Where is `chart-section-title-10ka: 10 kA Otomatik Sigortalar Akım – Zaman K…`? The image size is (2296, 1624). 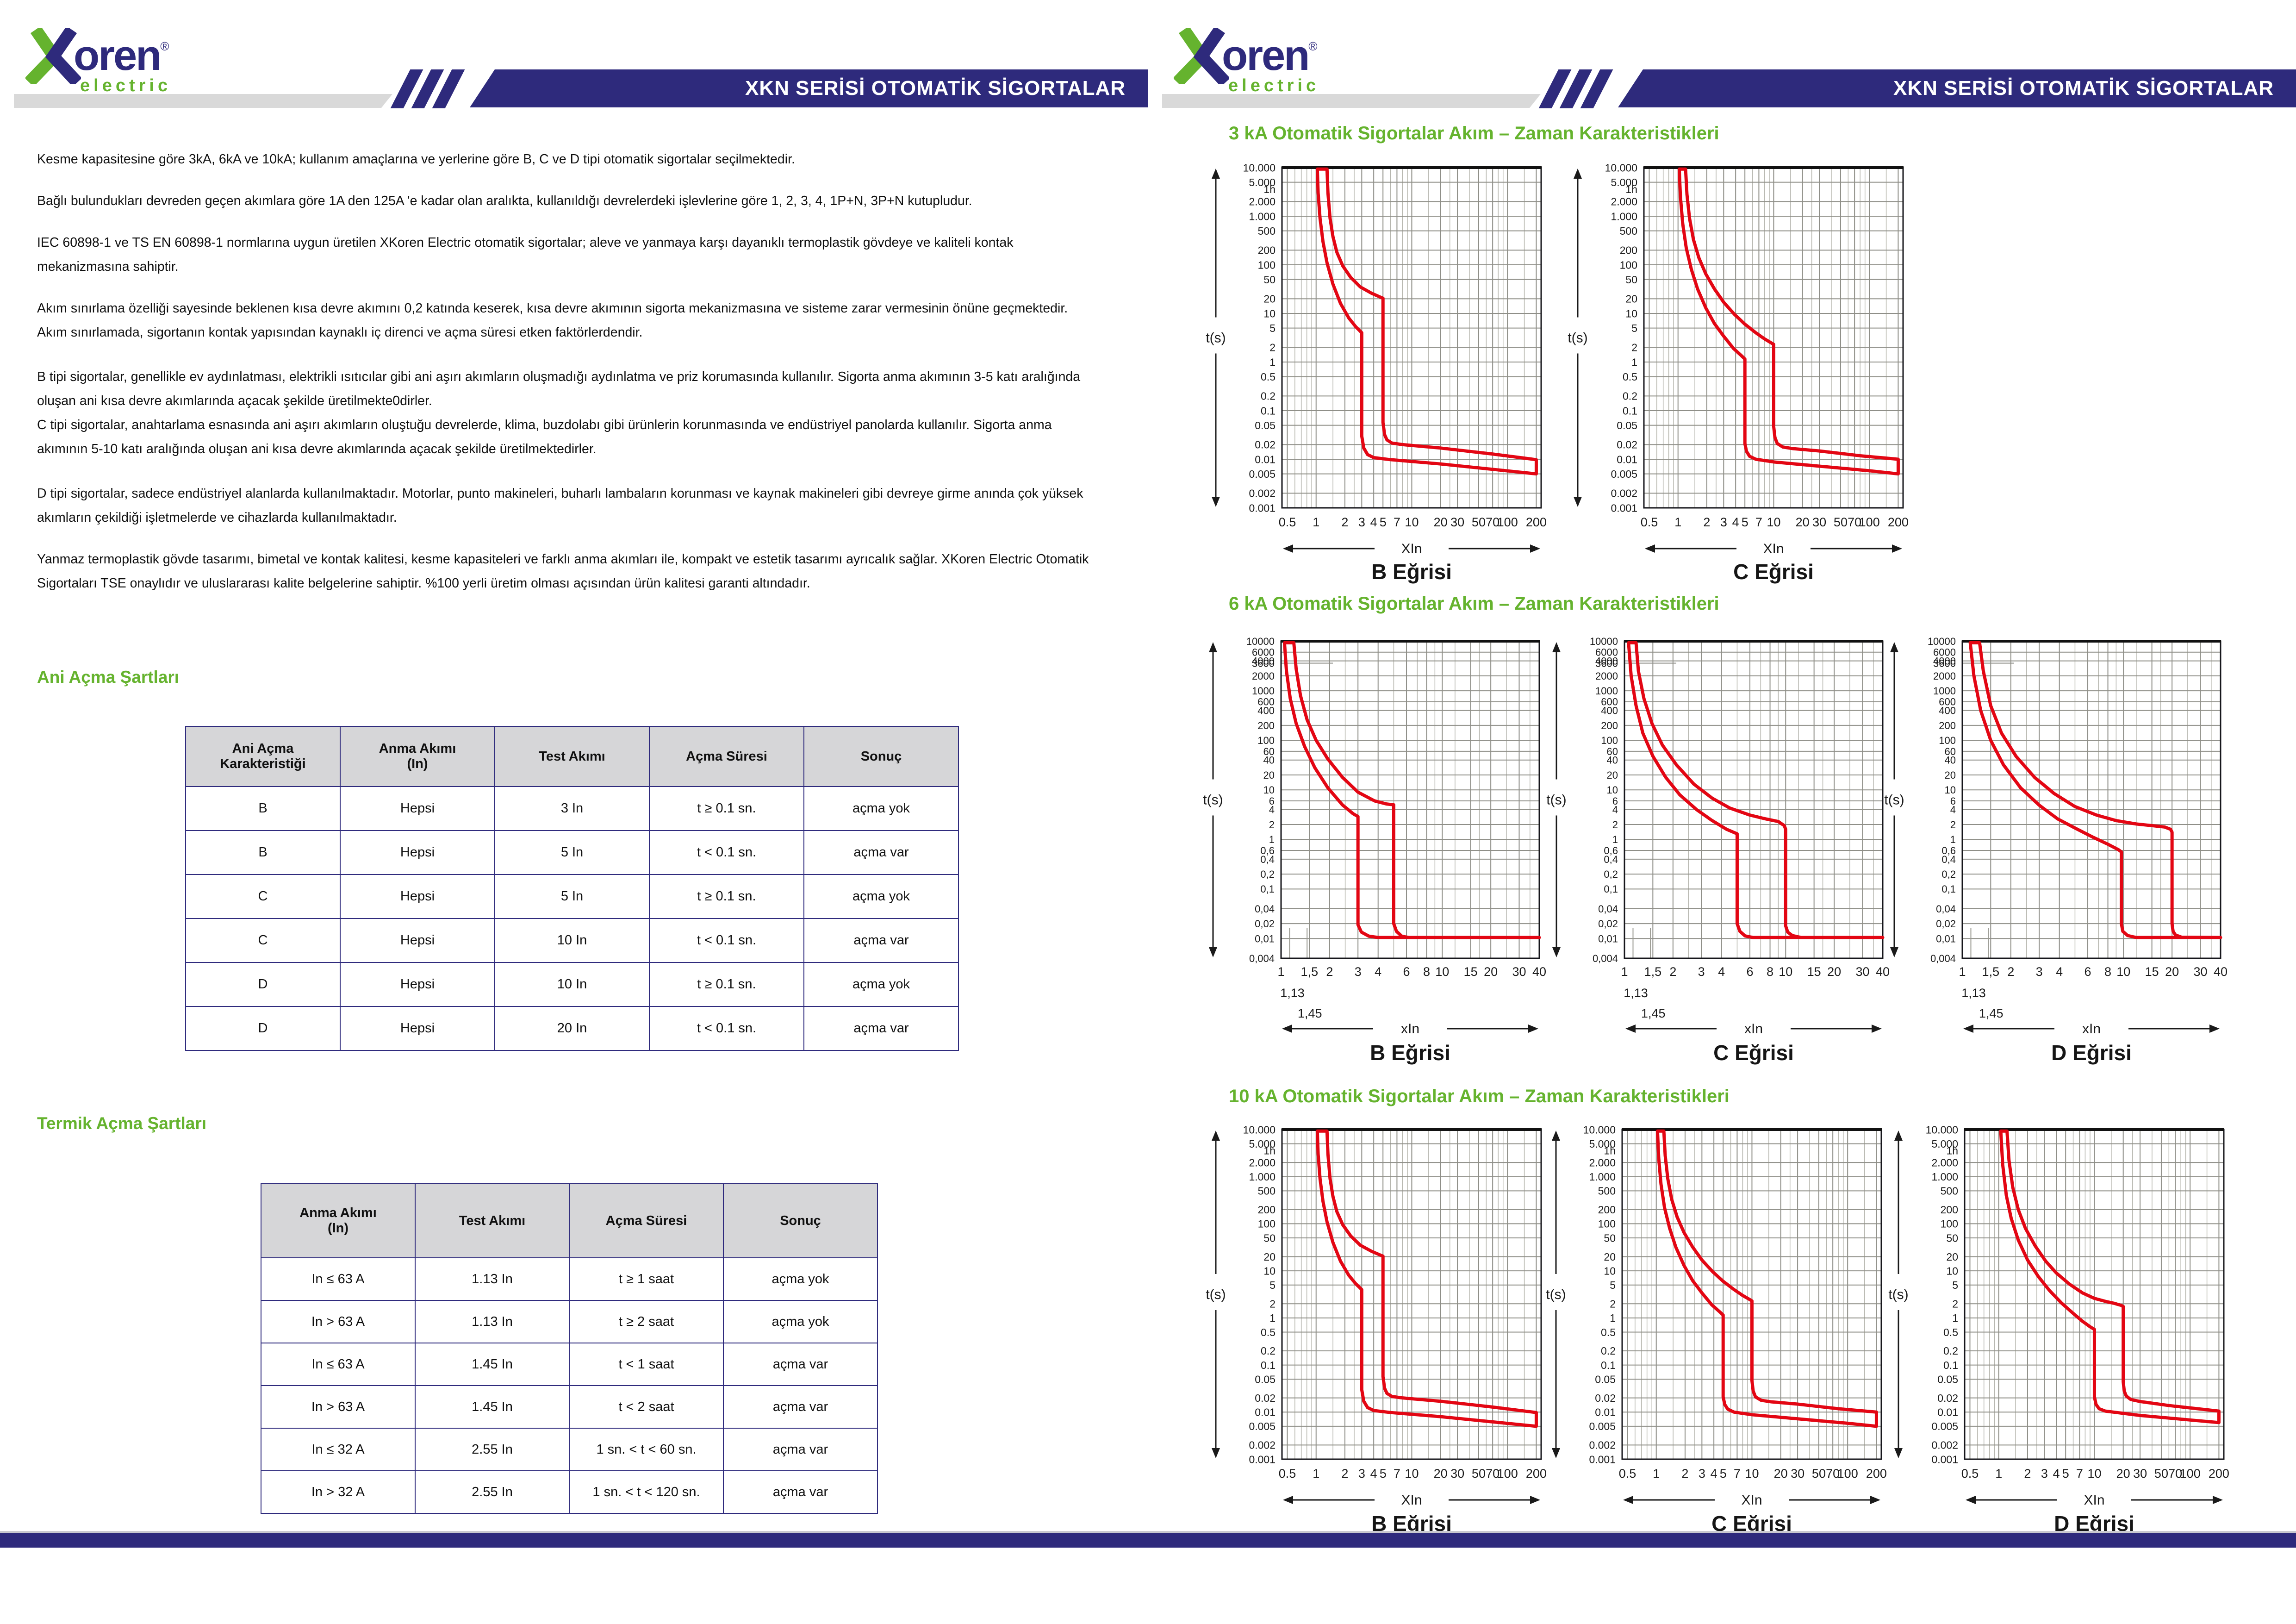
chart-section-title-10ka: 10 kA Otomatik Sigortalar Akım – Zaman K… is located at coordinates (1479, 1096).